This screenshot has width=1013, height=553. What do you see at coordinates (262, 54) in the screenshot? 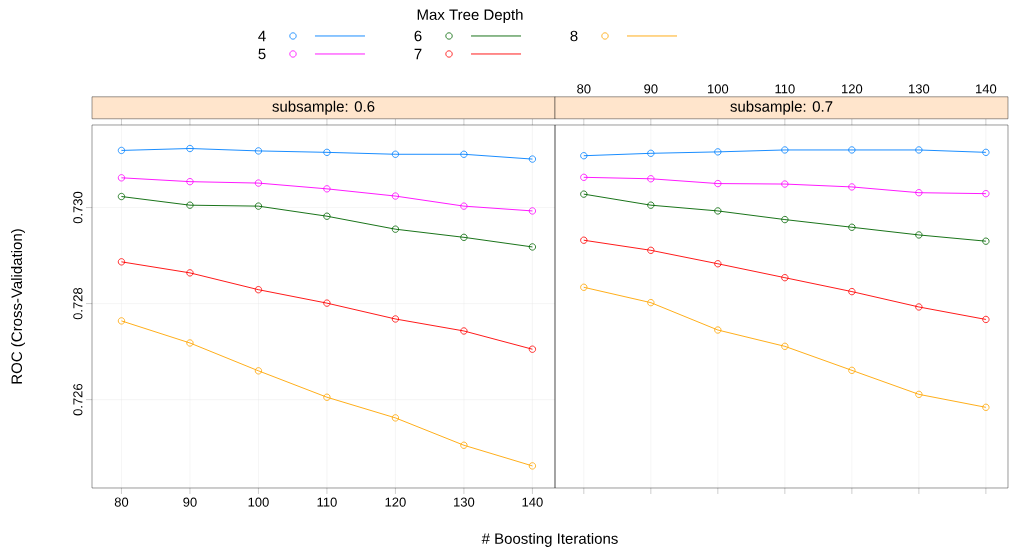
I see `legend-label: 5` at bounding box center [262, 54].